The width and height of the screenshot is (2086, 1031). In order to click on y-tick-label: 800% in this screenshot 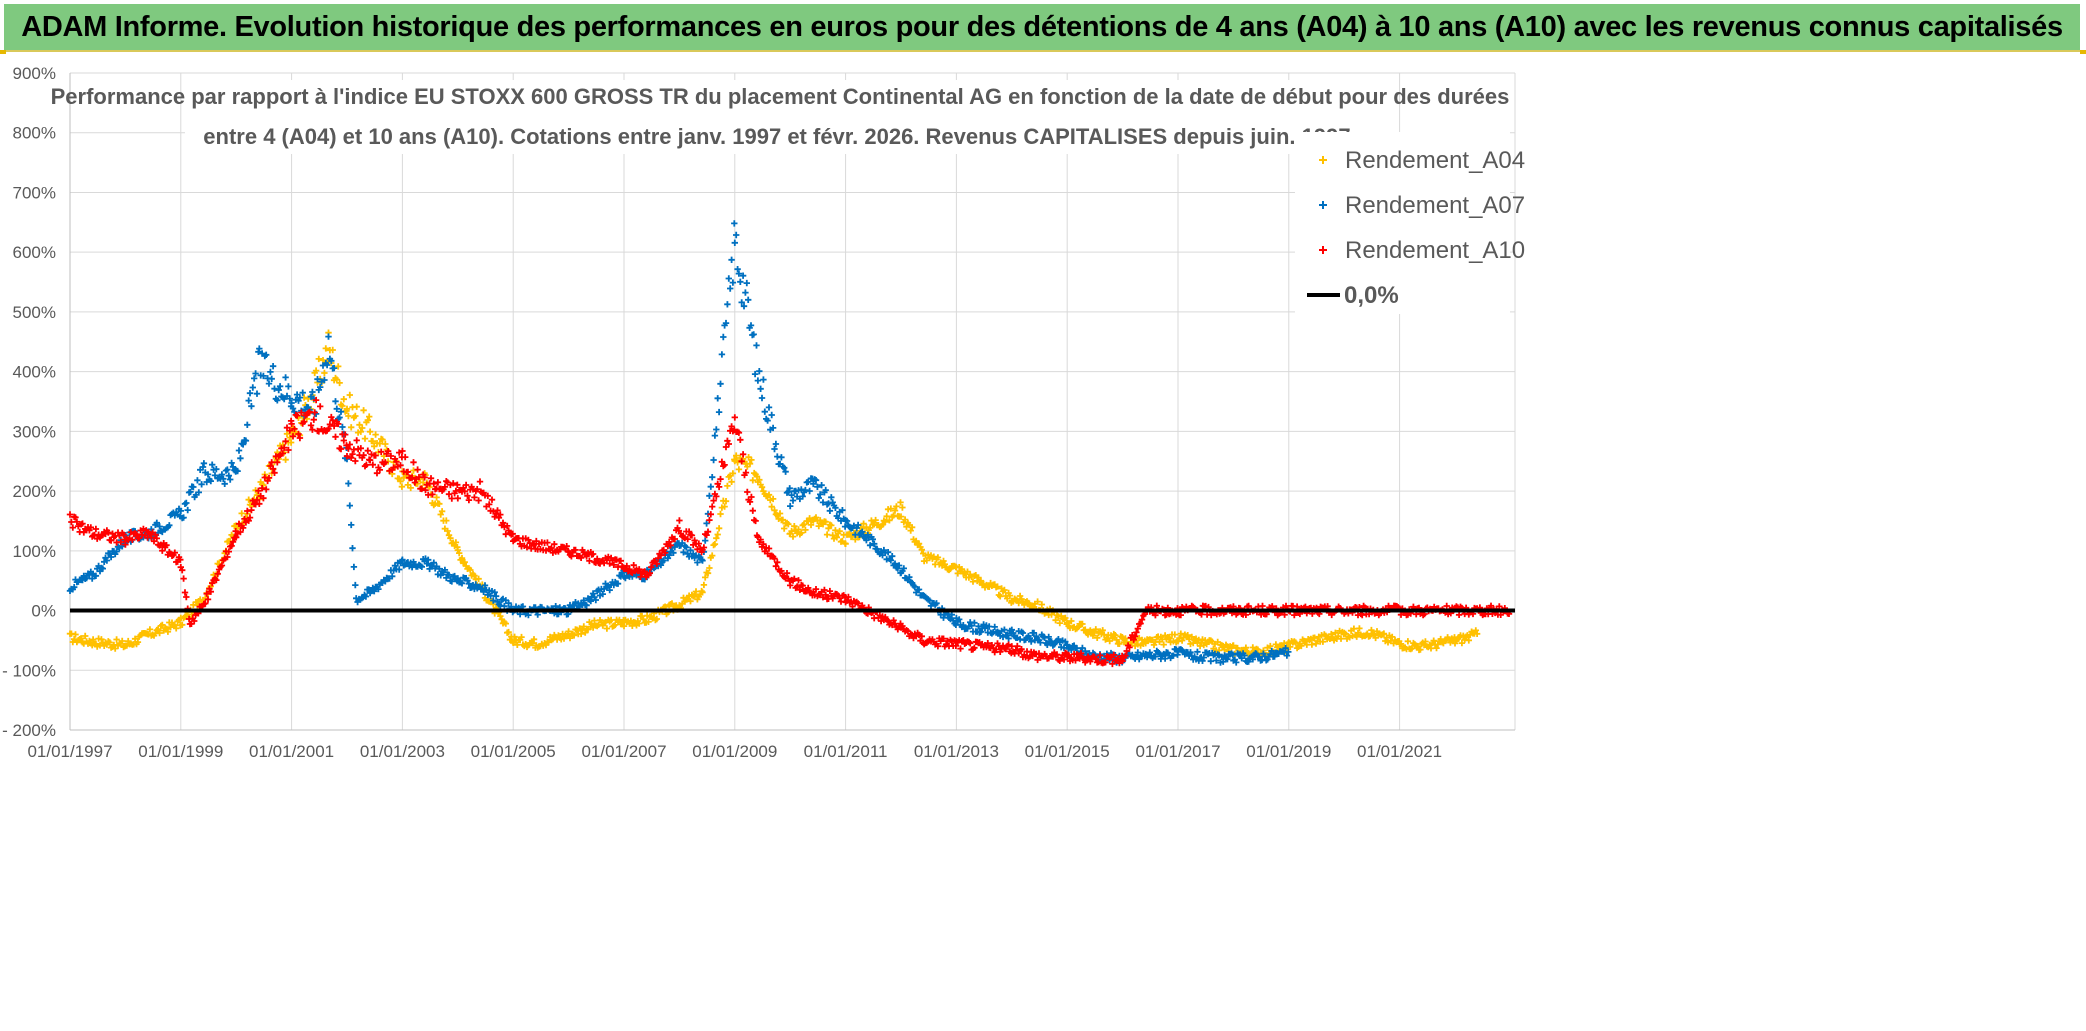, I will do `click(34, 133)`.